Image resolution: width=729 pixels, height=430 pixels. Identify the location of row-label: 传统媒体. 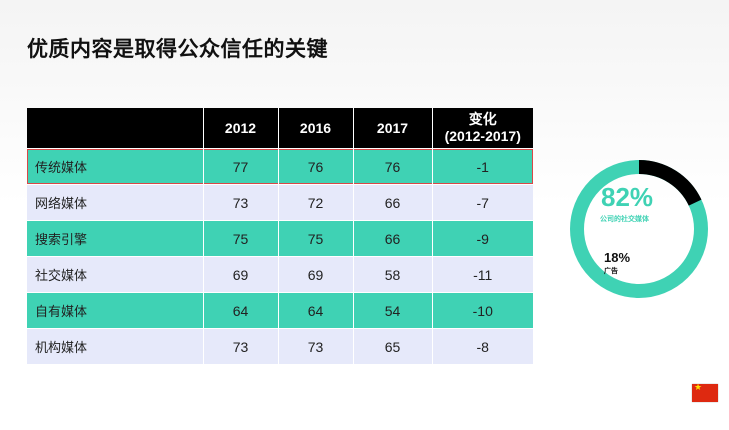
(115, 166).